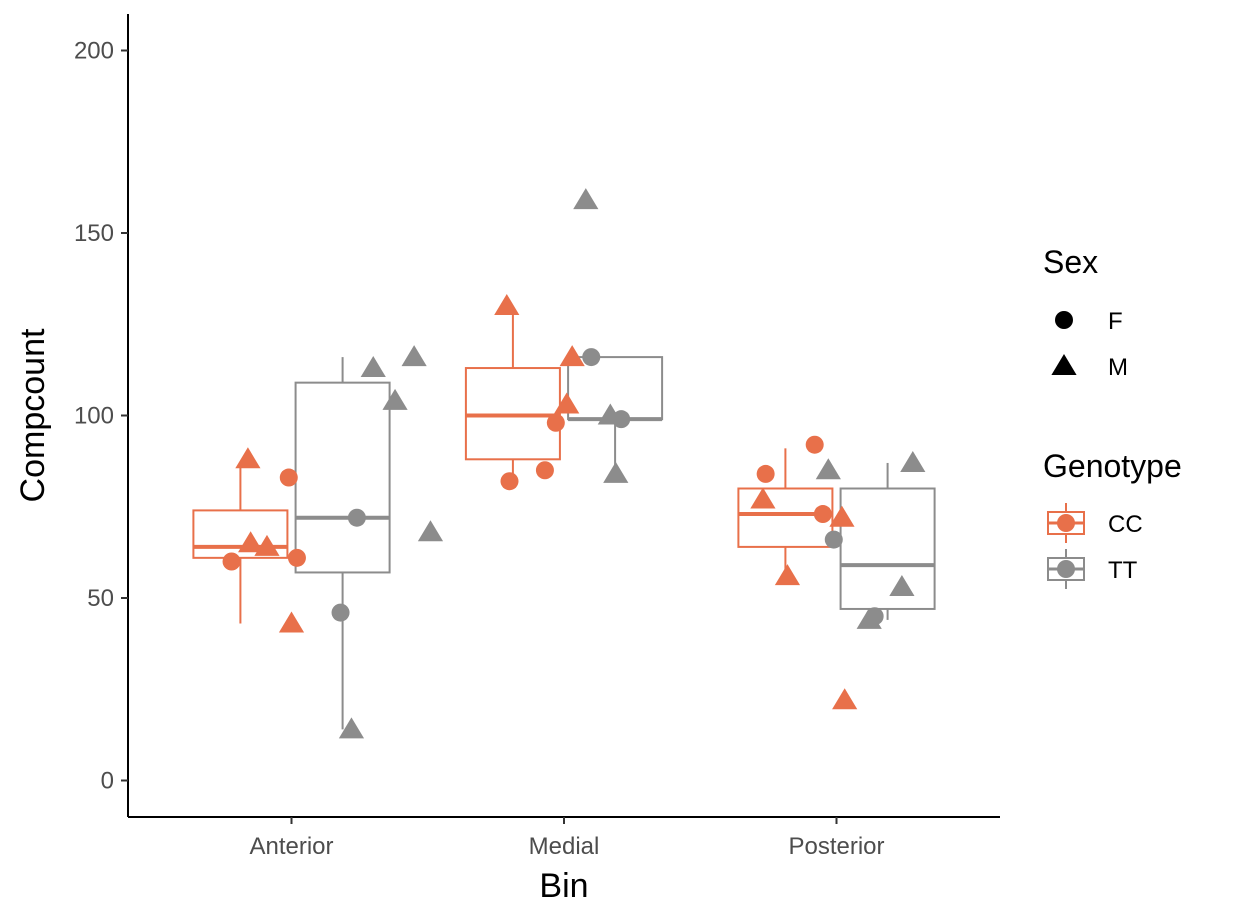 The height and width of the screenshot is (903, 1235). What do you see at coordinates (1070, 262) in the screenshot?
I see `legend-sex-title: Sex` at bounding box center [1070, 262].